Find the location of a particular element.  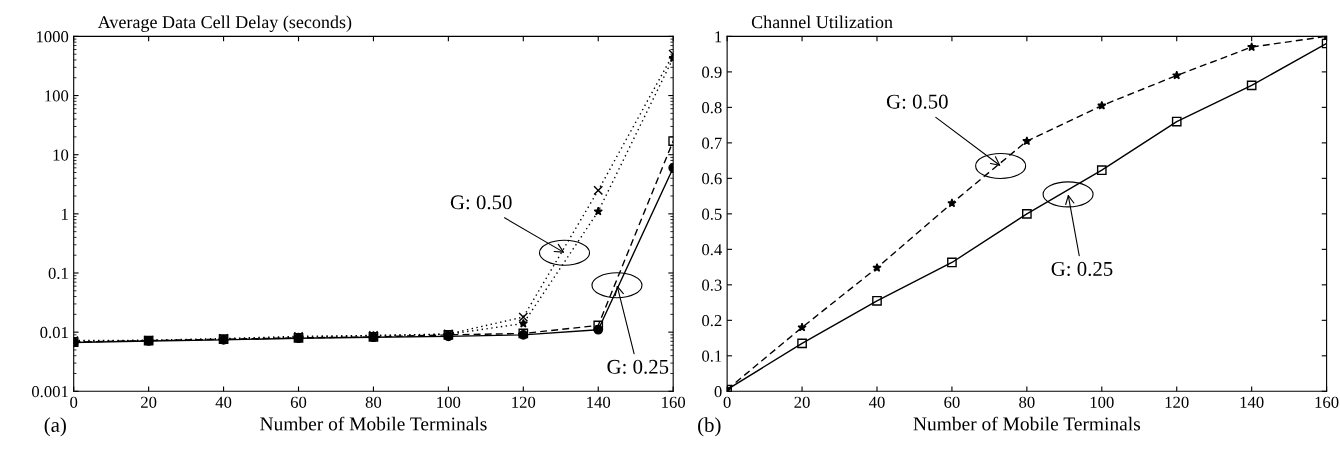

text: (a) is located at coordinates (55, 427).